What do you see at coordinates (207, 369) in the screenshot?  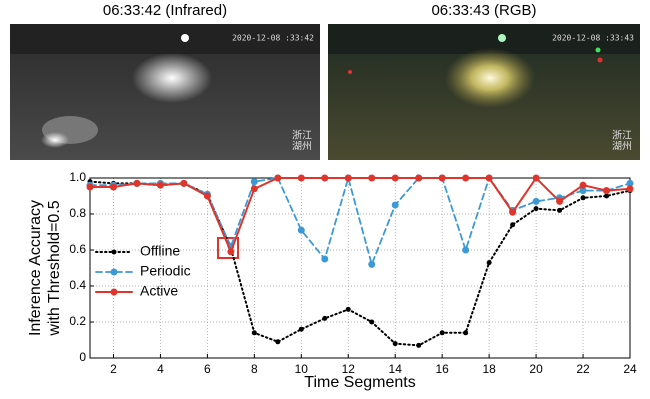 I see `x-tick-label: 6` at bounding box center [207, 369].